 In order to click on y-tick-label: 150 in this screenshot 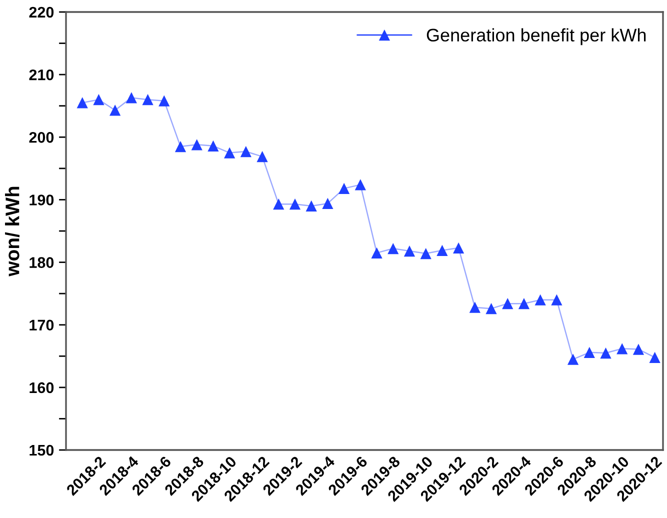, I will do `click(42, 450)`.